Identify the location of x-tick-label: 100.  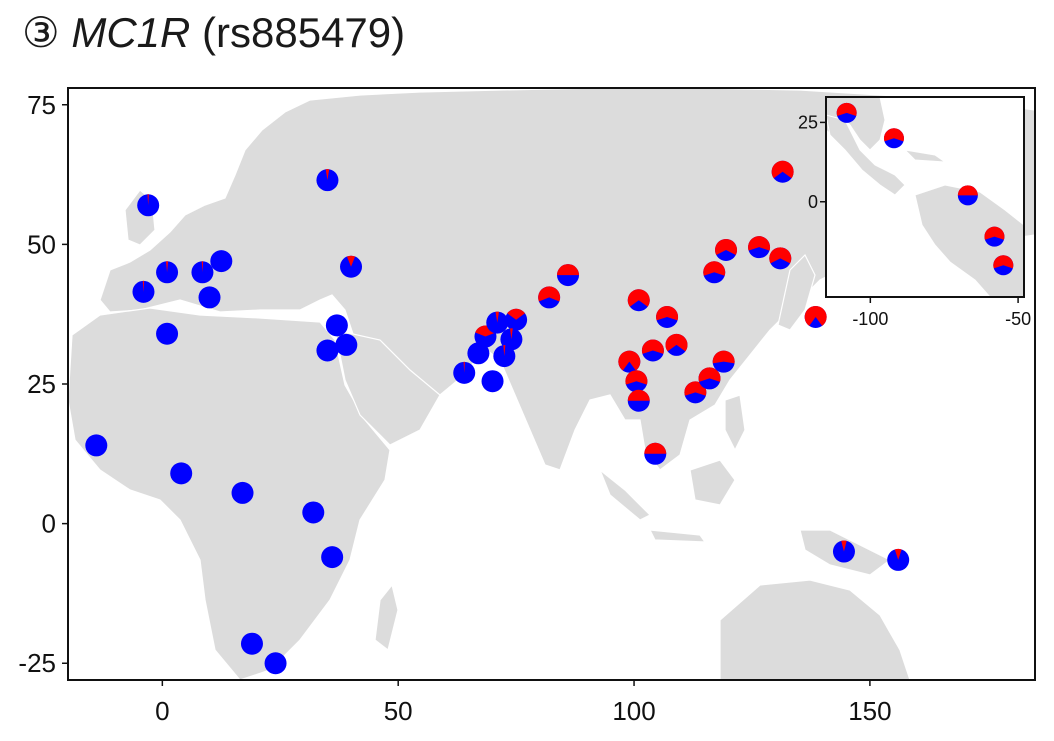
(633, 711).